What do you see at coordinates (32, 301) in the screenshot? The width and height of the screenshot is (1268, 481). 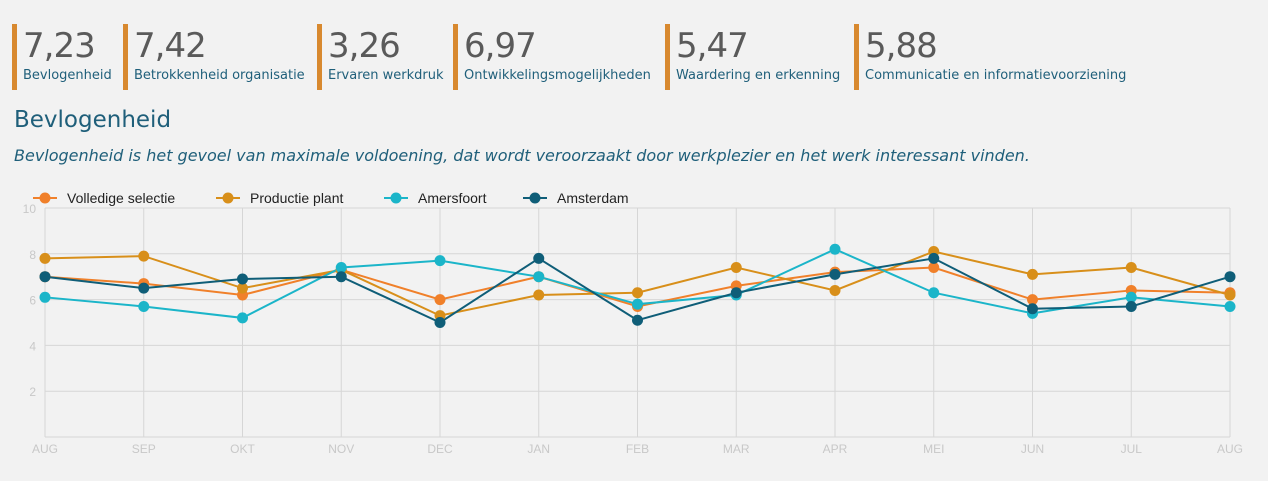 I see `y-tick-label: 6` at bounding box center [32, 301].